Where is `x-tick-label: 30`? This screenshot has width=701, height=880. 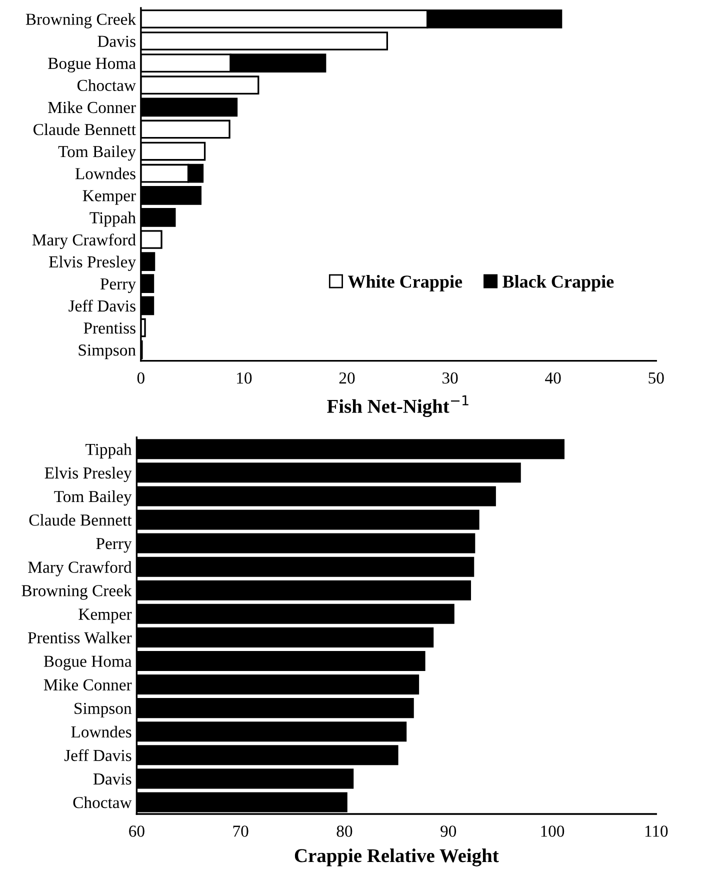 x-tick-label: 30 is located at coordinates (450, 378).